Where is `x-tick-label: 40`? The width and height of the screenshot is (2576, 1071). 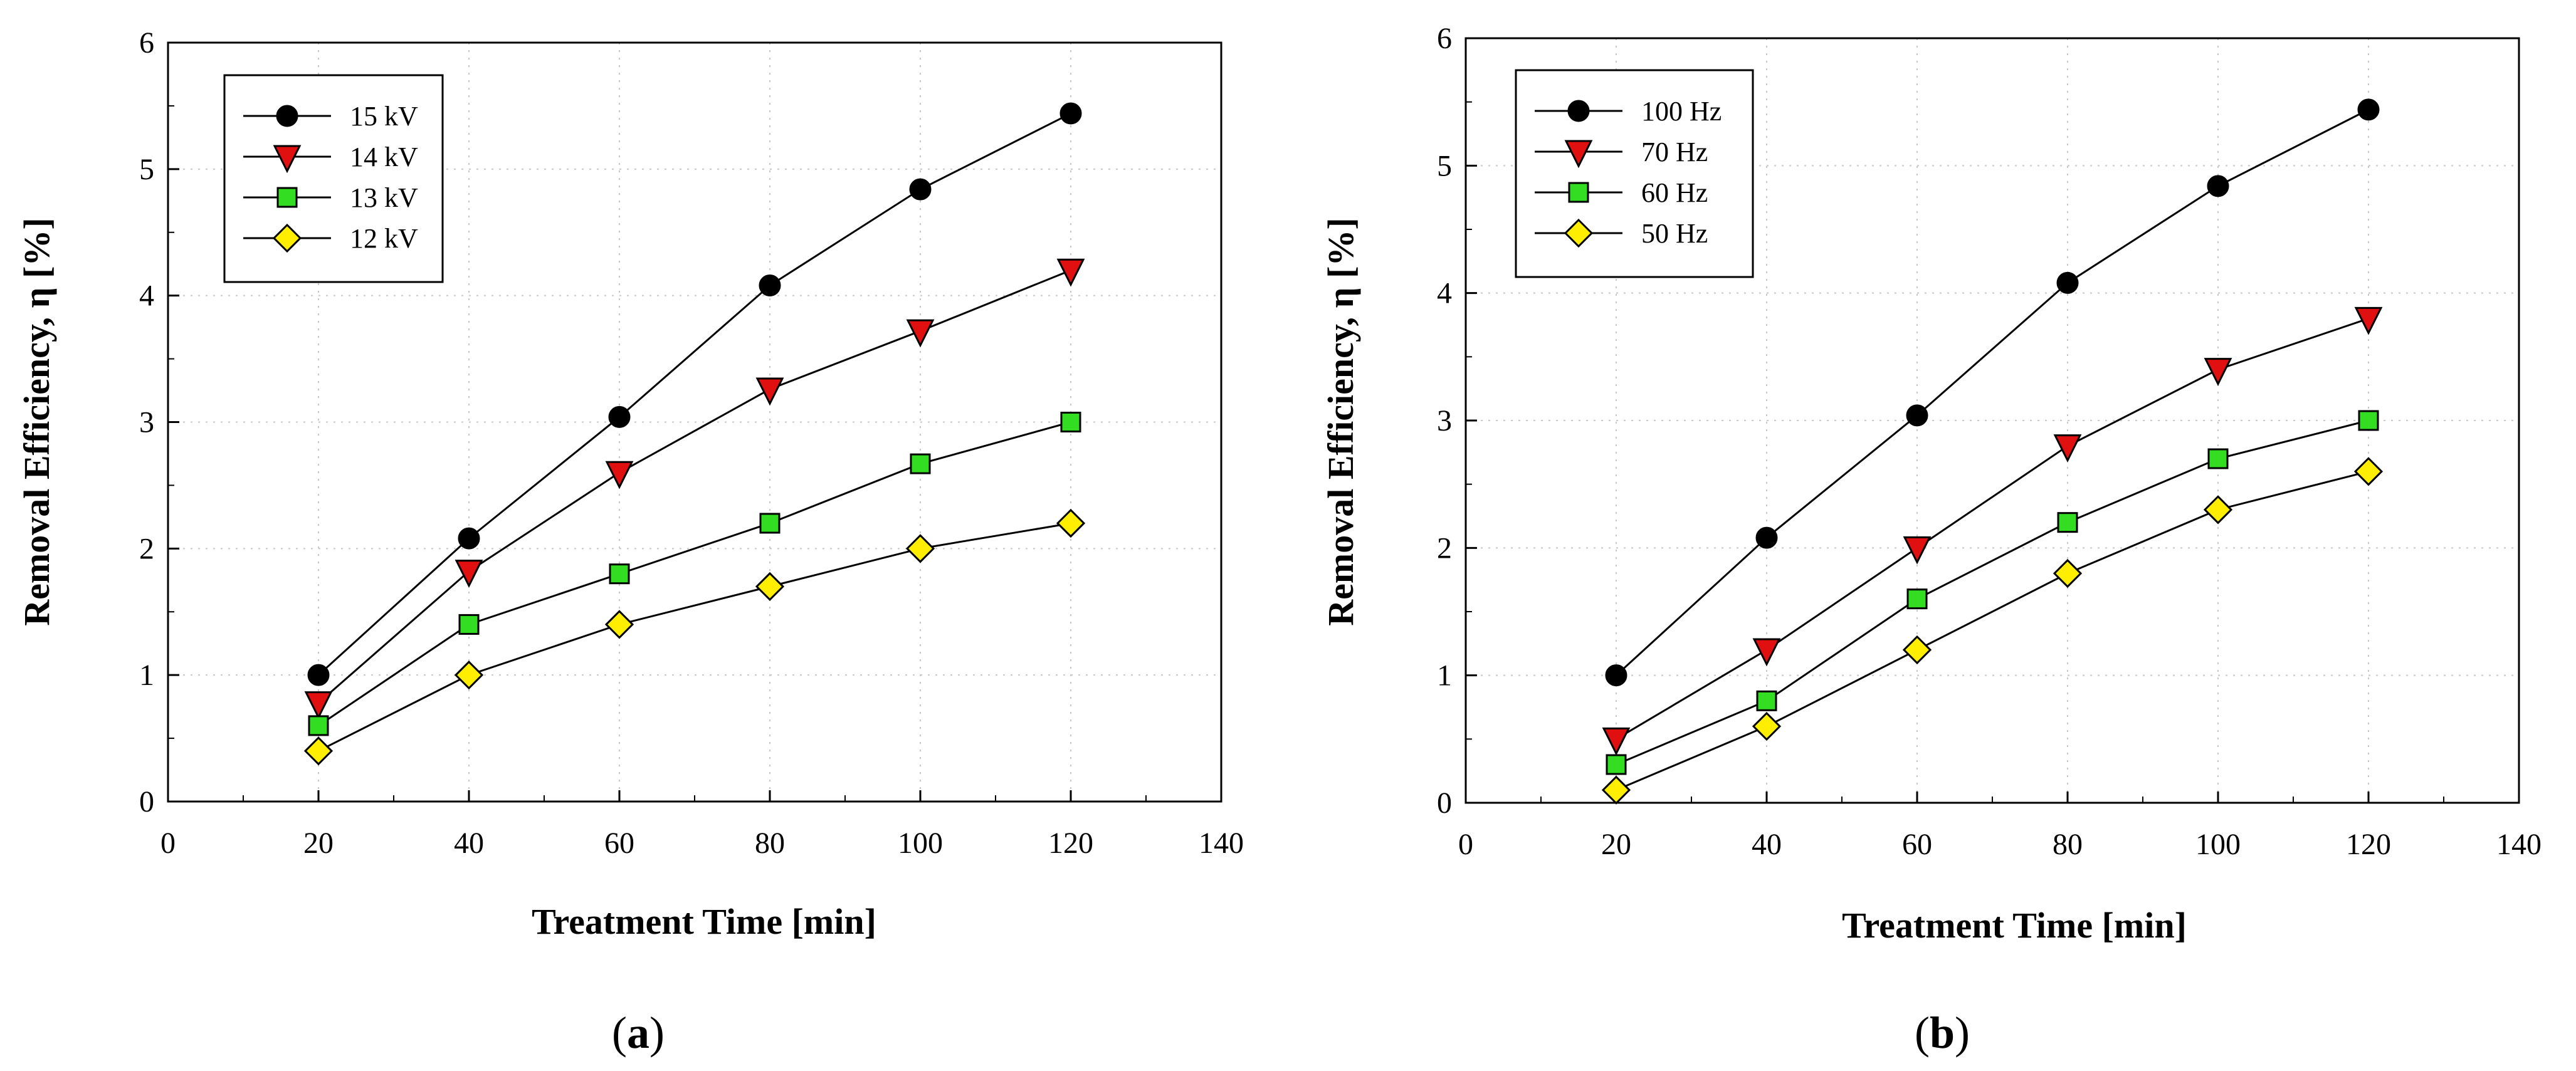 x-tick-label: 40 is located at coordinates (469, 844).